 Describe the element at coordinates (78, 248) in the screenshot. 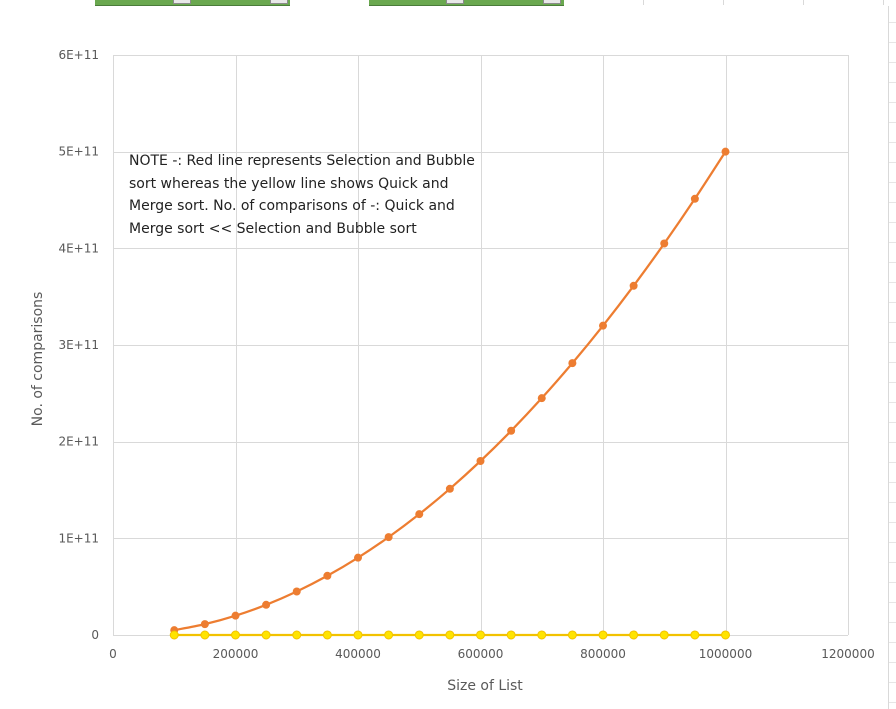

I see `y-tick-label: 4E+11` at that location.